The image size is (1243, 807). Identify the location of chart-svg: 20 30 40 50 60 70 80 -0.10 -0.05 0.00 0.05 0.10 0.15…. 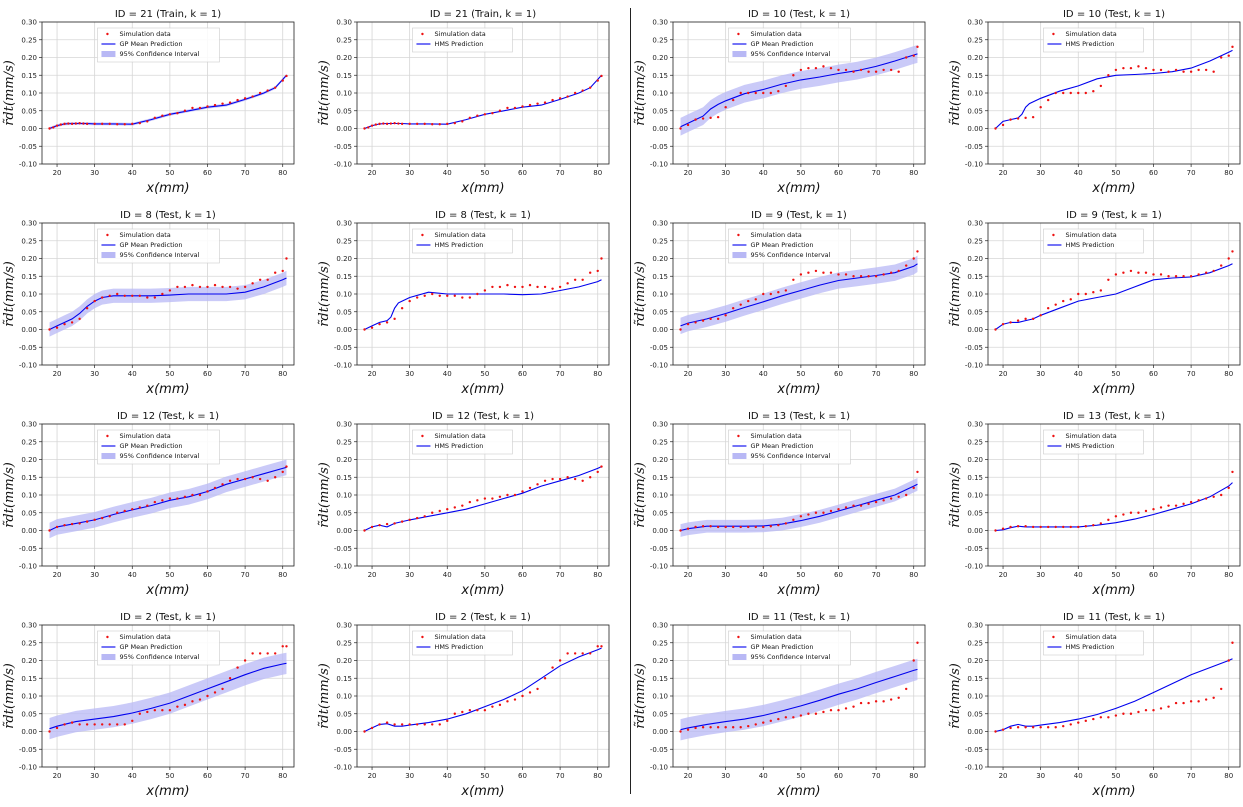
(1094, 705).